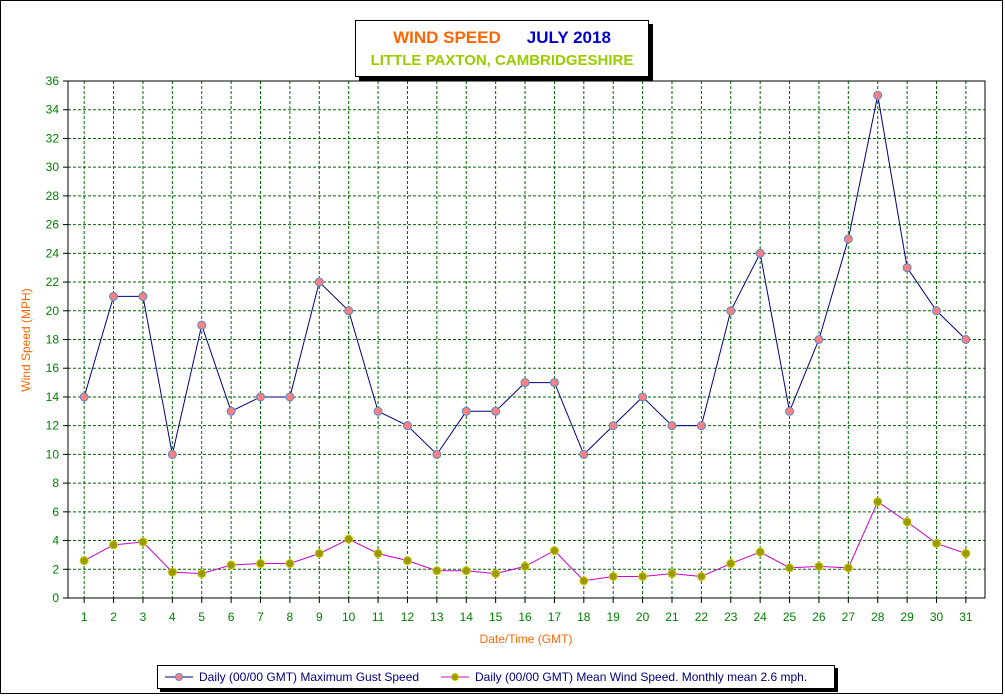 This screenshot has width=1005, height=696. Describe the element at coordinates (201, 617) in the screenshot. I see `x-tick-label: 5` at that location.